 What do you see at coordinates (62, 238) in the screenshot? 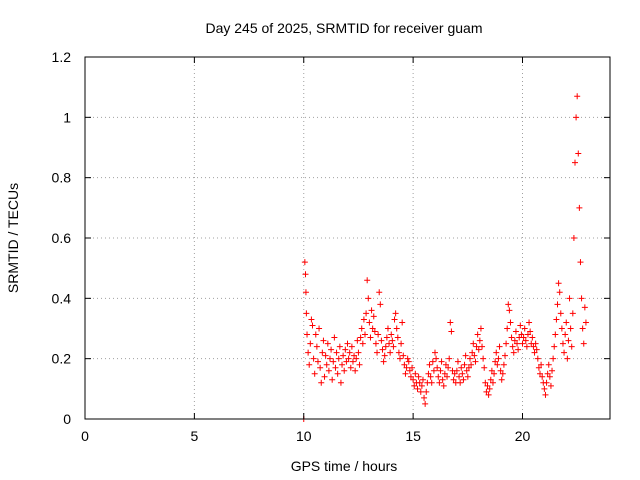
I see `y-tick-labels: 0 0.2 0.4 0.6 0.8 1 1.2` at bounding box center [62, 238].